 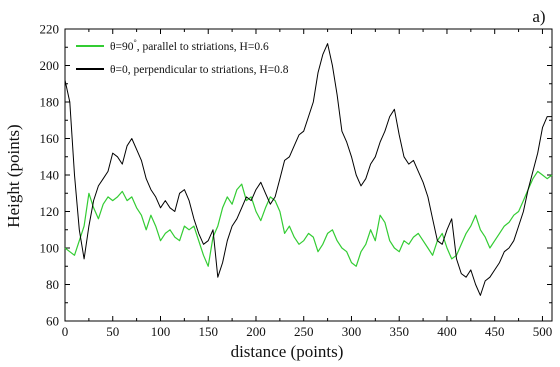 I want to click on x-tick-label: 350, so click(x=399, y=331).